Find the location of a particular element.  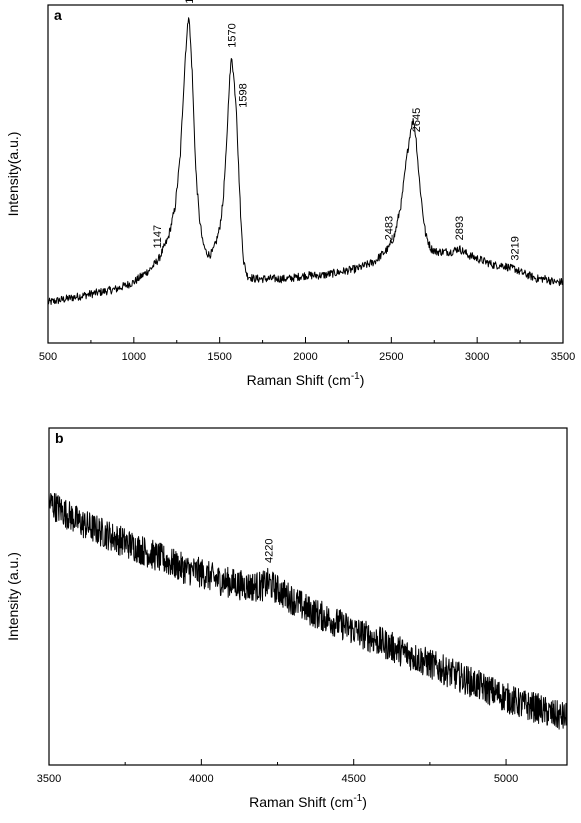

x-tick-label: 500 is located at coordinates (48, 357).